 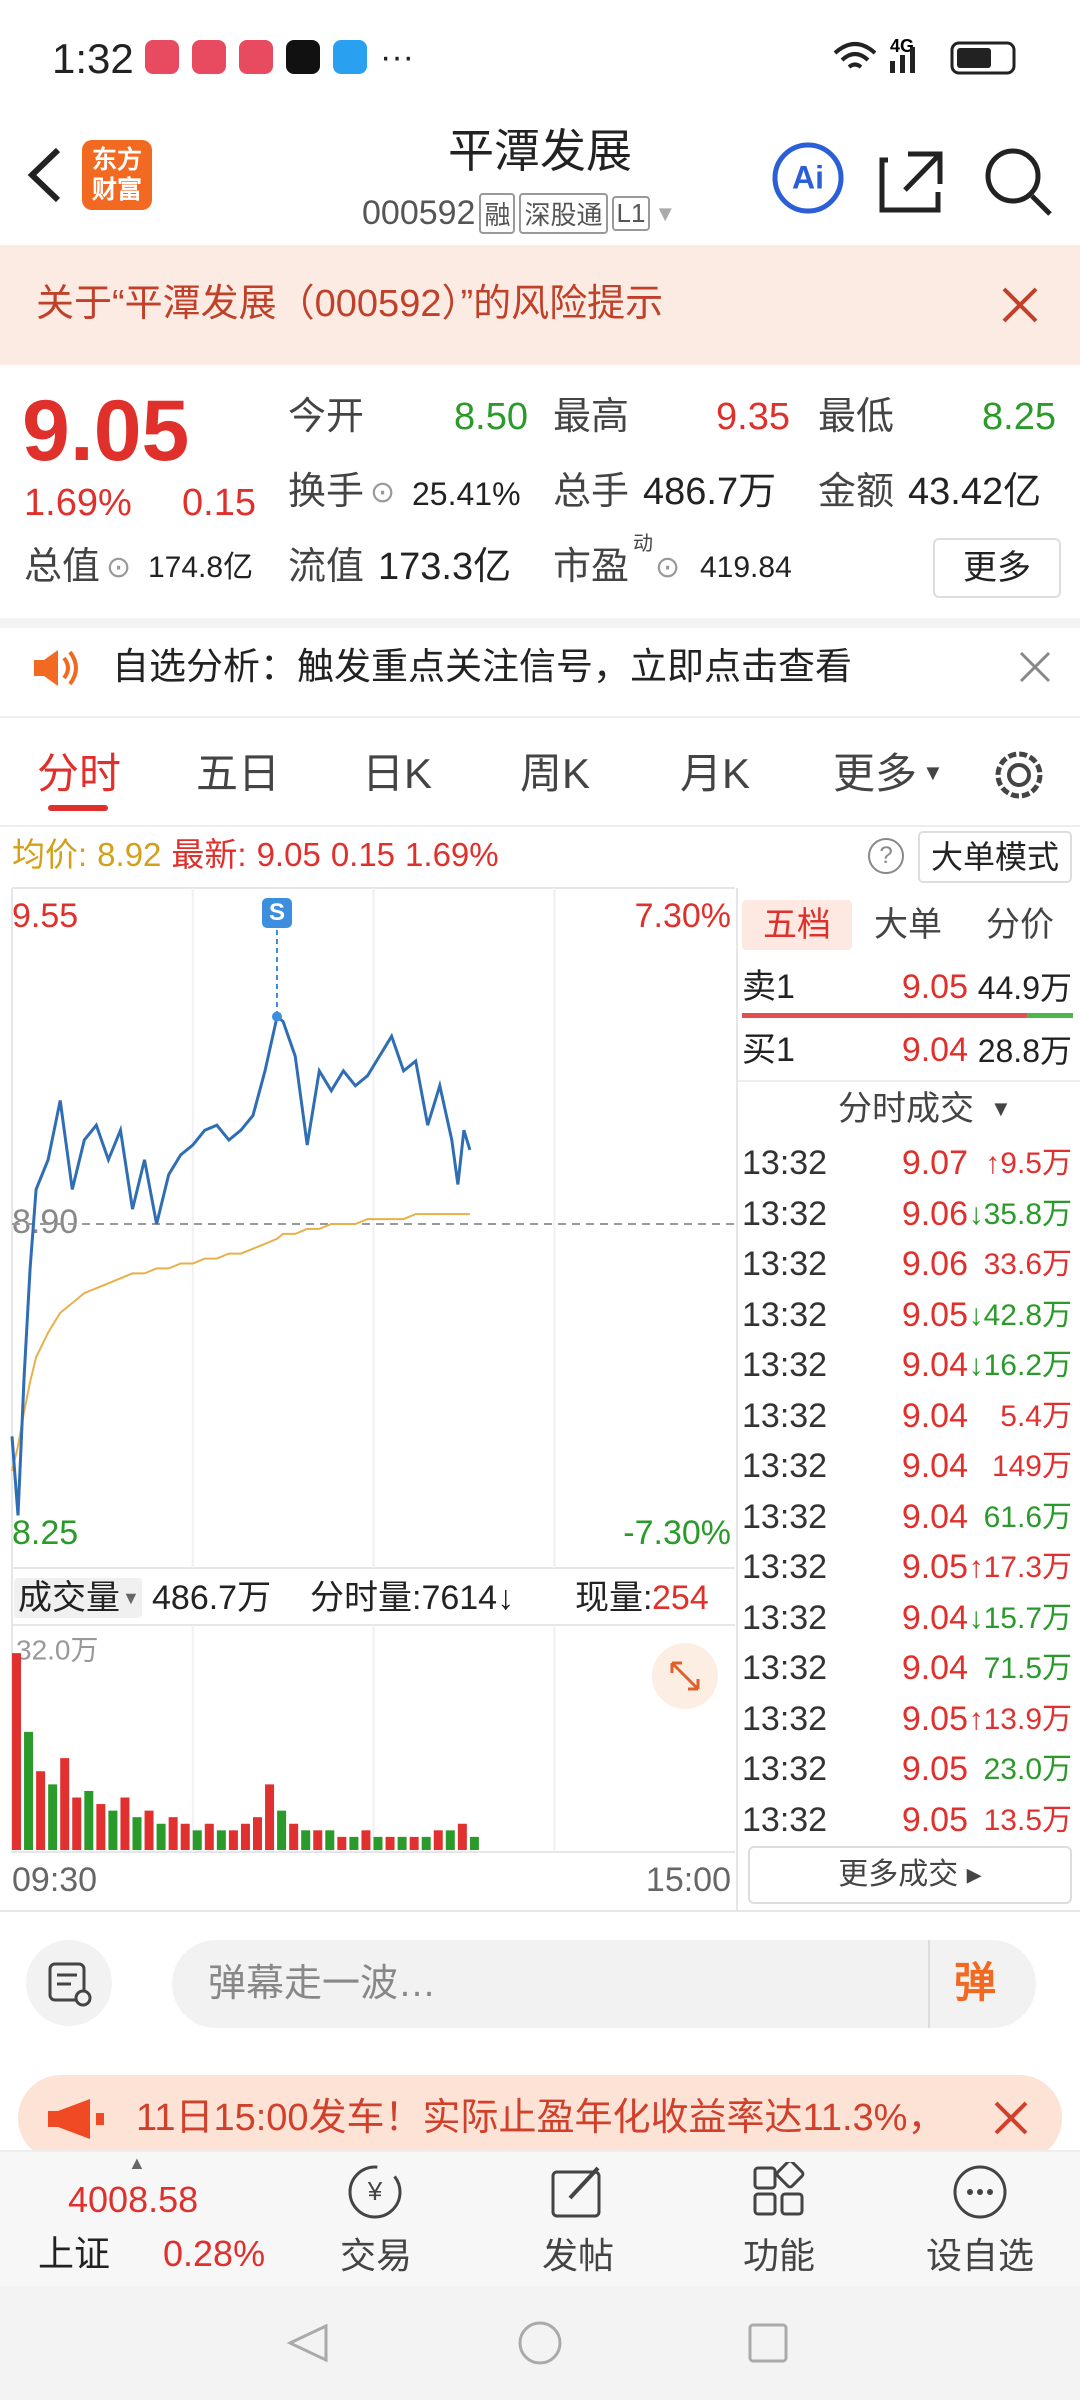 I want to click on panel-tab: 分价, so click(x=1020, y=925).